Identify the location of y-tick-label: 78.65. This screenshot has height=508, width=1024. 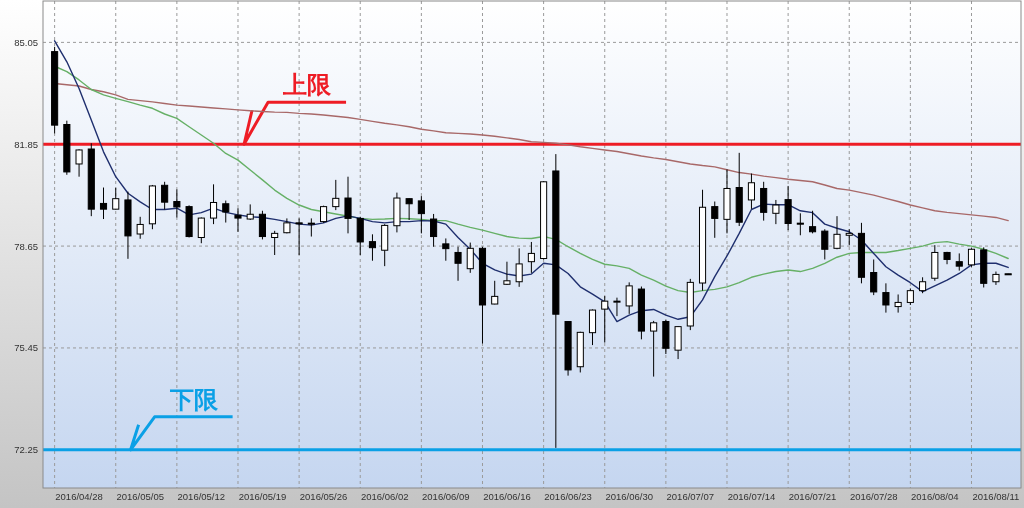
(26, 246).